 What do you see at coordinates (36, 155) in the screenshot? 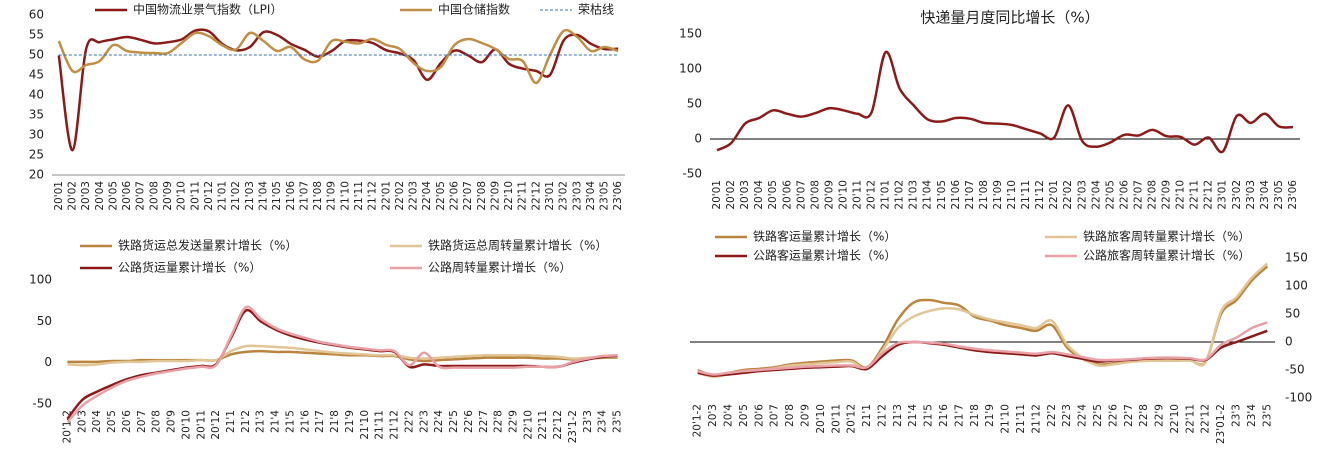
I see `y-tick-label: 25` at bounding box center [36, 155].